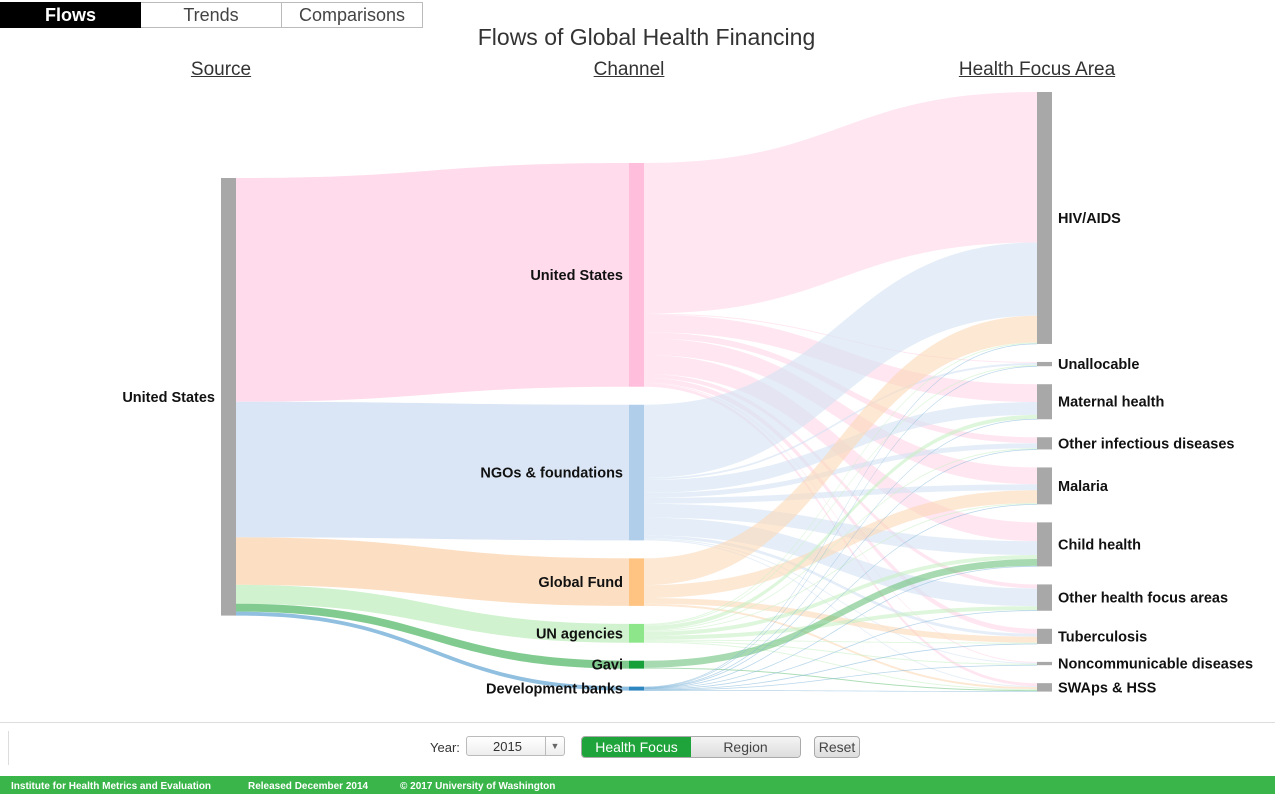 This screenshot has height=798, width=1275. I want to click on reset-button: Reset, so click(837, 747).